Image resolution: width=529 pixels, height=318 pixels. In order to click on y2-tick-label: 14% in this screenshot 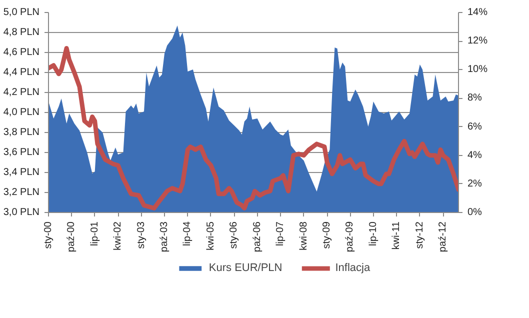, I will do `click(478, 12)`.